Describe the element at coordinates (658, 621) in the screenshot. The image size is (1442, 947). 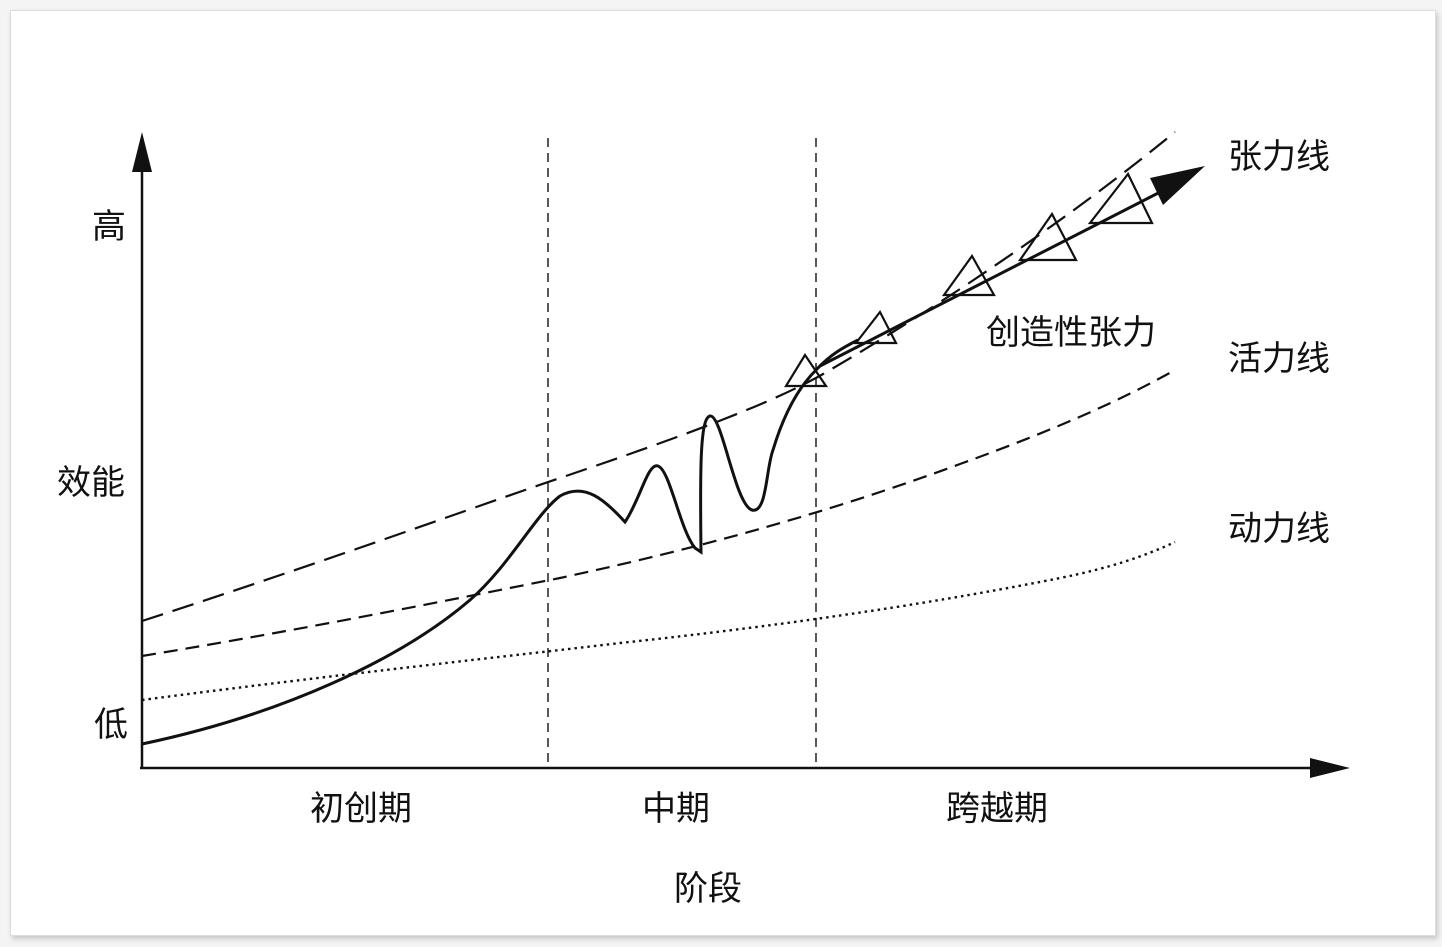
I see `power-line-curve` at that location.